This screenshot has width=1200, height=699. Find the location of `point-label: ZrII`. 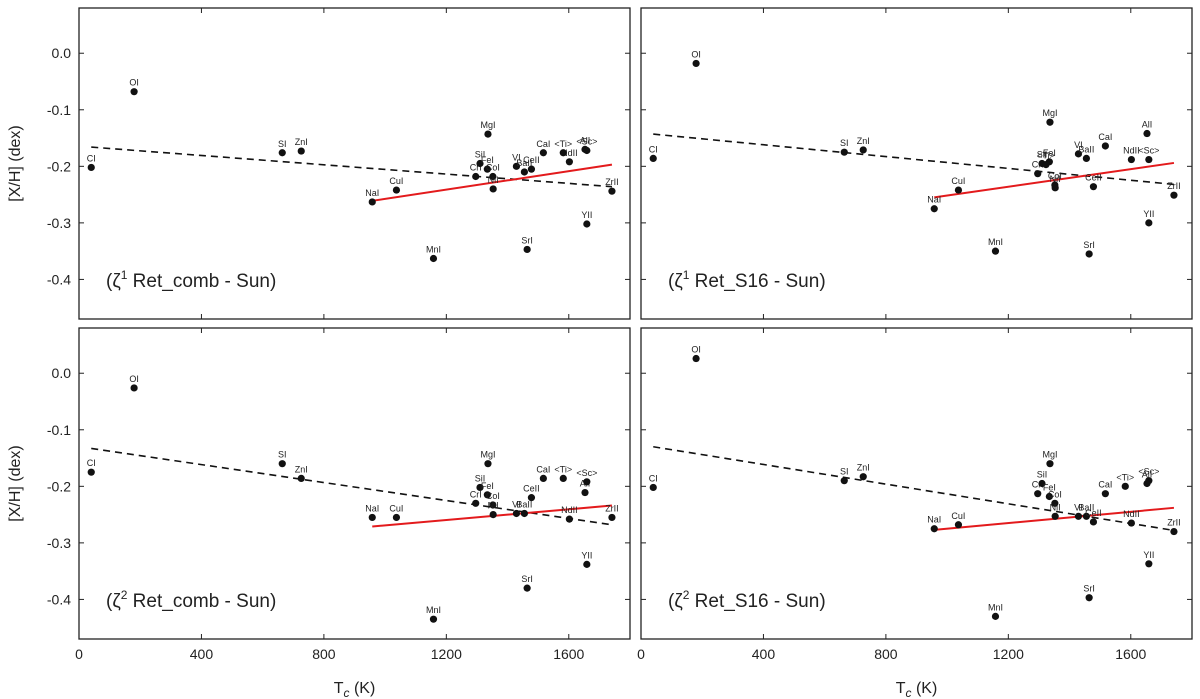

point-label: ZrII is located at coordinates (1174, 523).